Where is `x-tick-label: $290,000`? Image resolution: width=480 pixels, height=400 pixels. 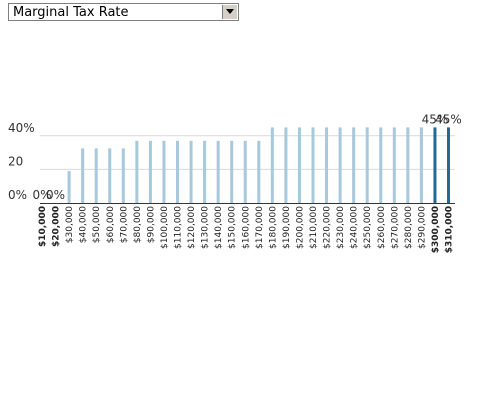 x-tick-label: $290,000 is located at coordinates (422, 227).